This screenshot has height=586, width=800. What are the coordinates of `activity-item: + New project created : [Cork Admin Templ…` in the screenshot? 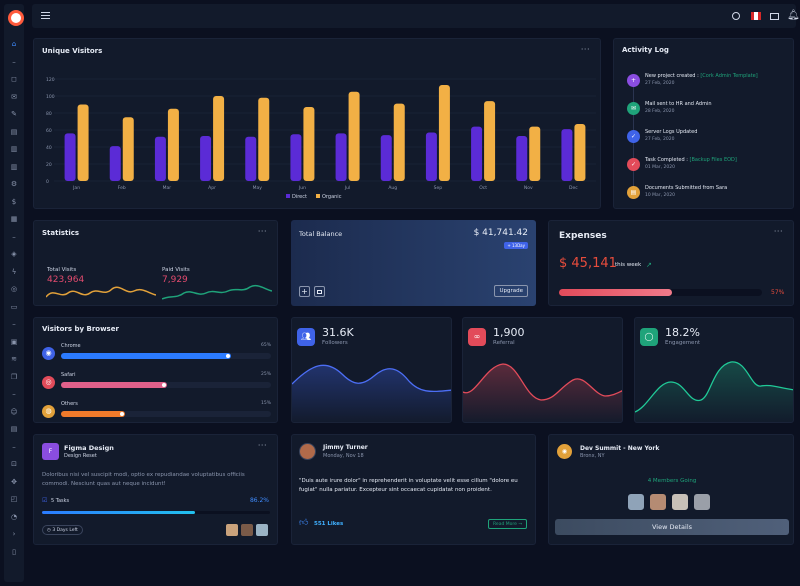 It's located at (704, 84).